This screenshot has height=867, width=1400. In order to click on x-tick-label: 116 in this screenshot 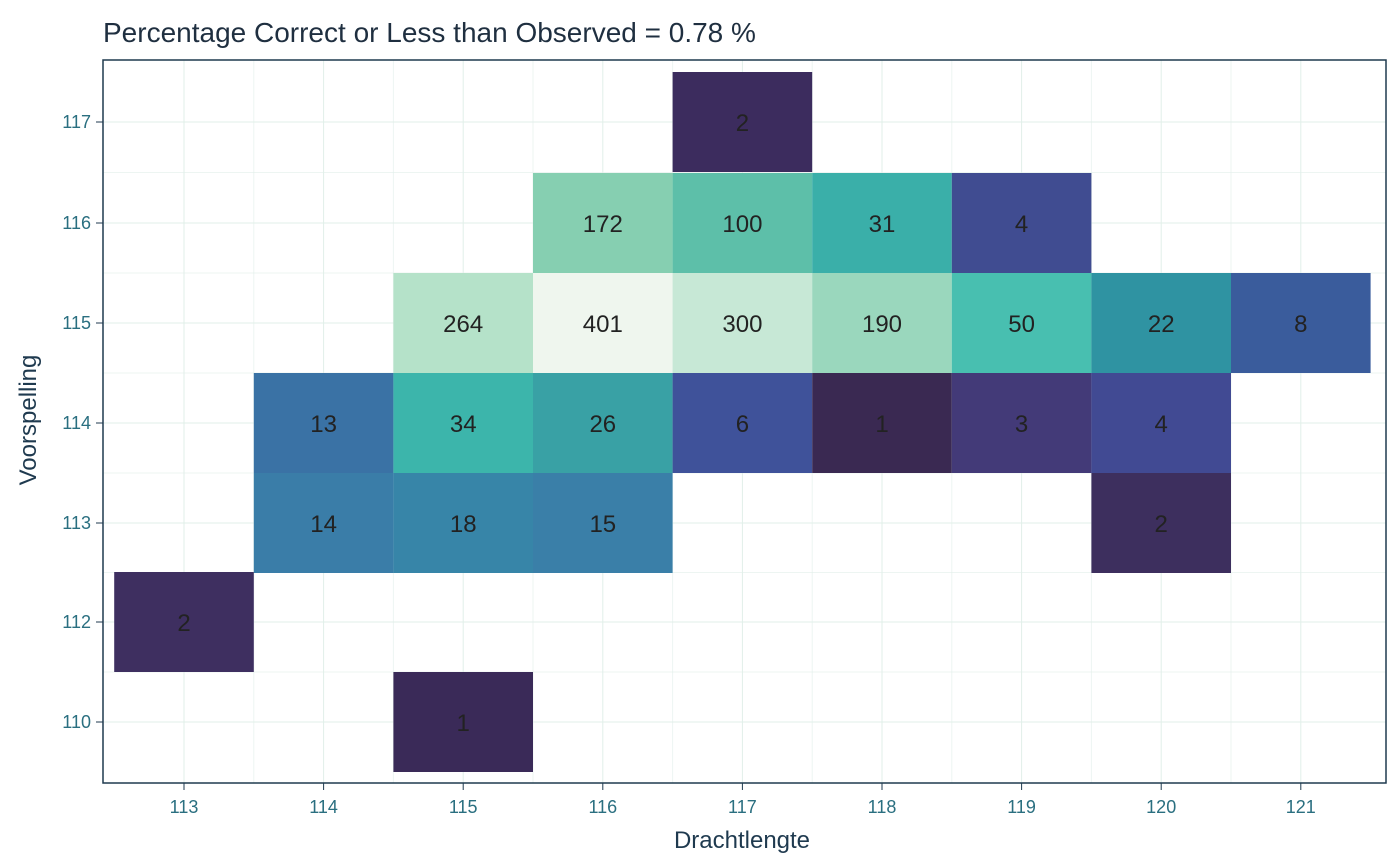, I will do `click(602, 807)`.